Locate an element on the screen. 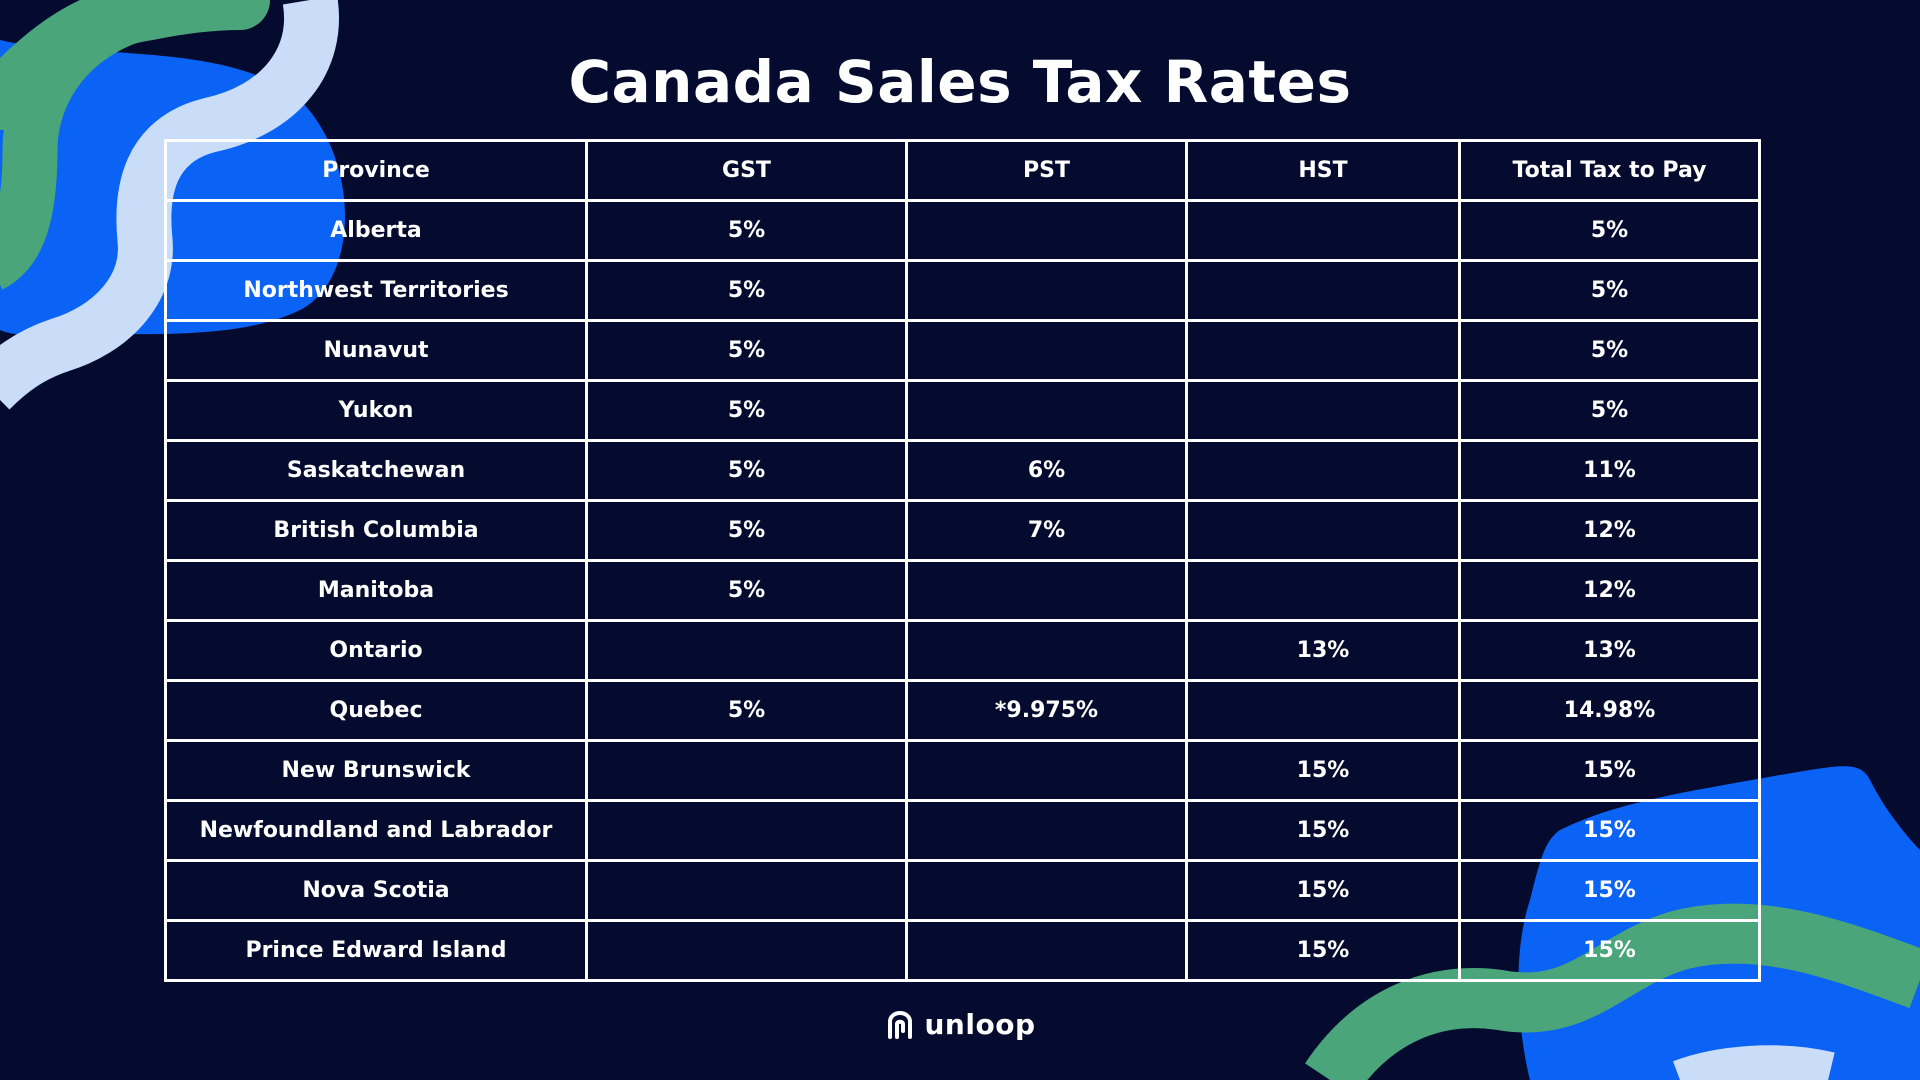 This screenshot has width=1920, height=1080. province-cell: Ontario is located at coordinates (376, 650).